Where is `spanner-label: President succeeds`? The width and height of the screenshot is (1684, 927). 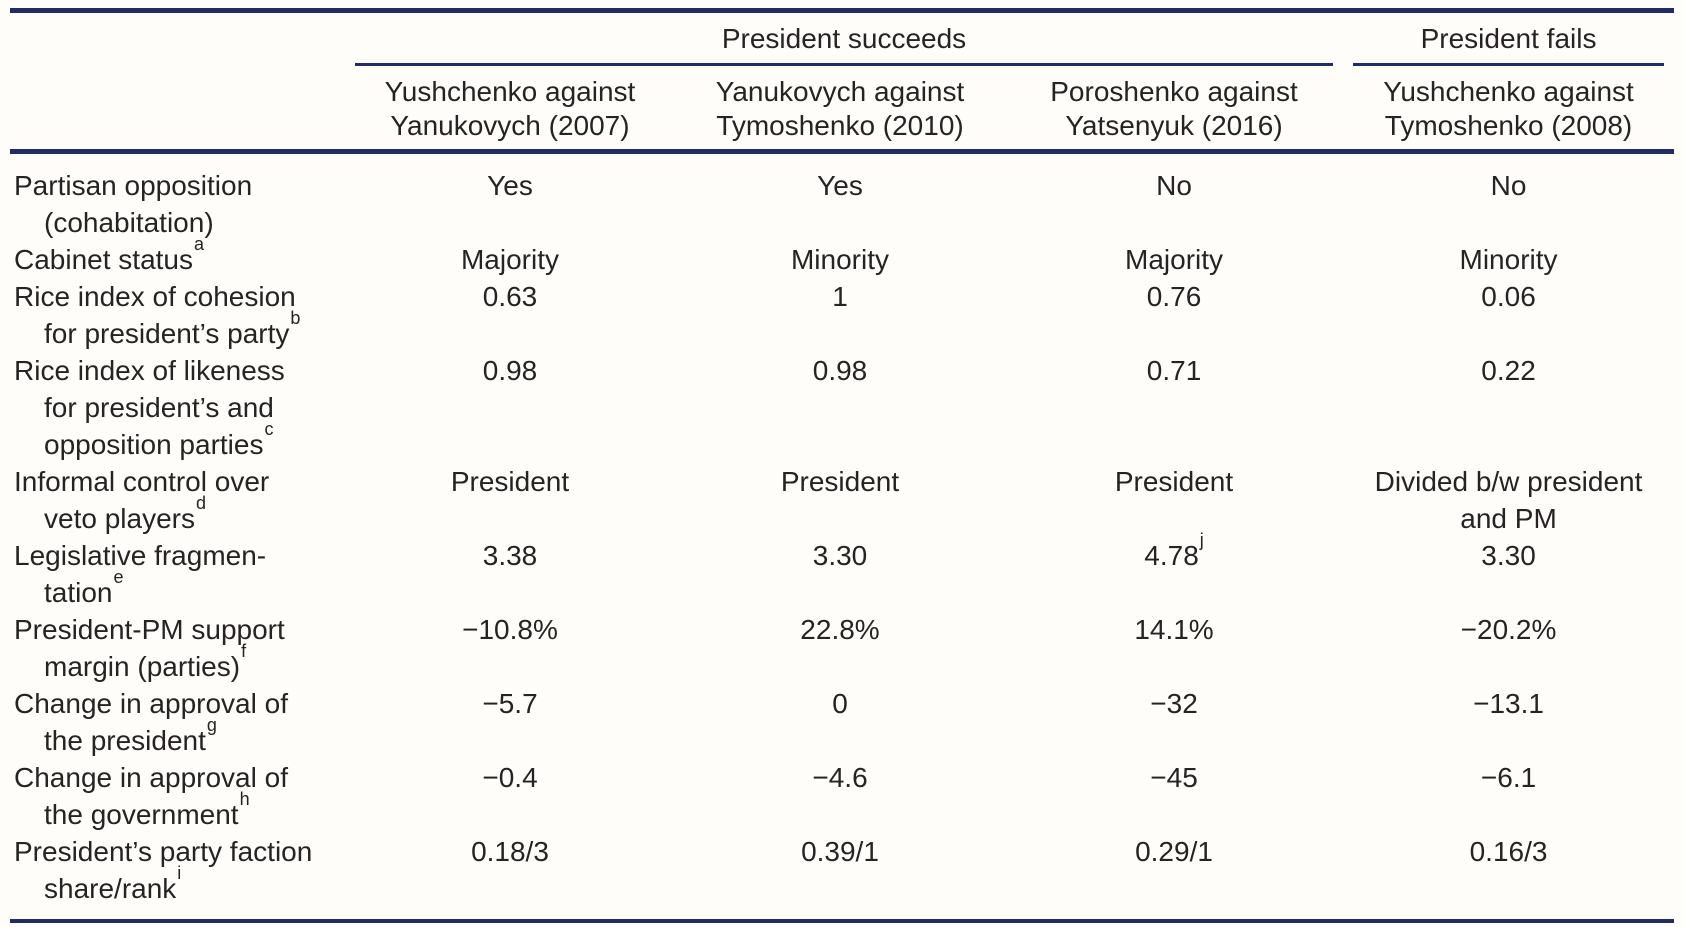
spanner-label: President succeeds is located at coordinates (844, 43).